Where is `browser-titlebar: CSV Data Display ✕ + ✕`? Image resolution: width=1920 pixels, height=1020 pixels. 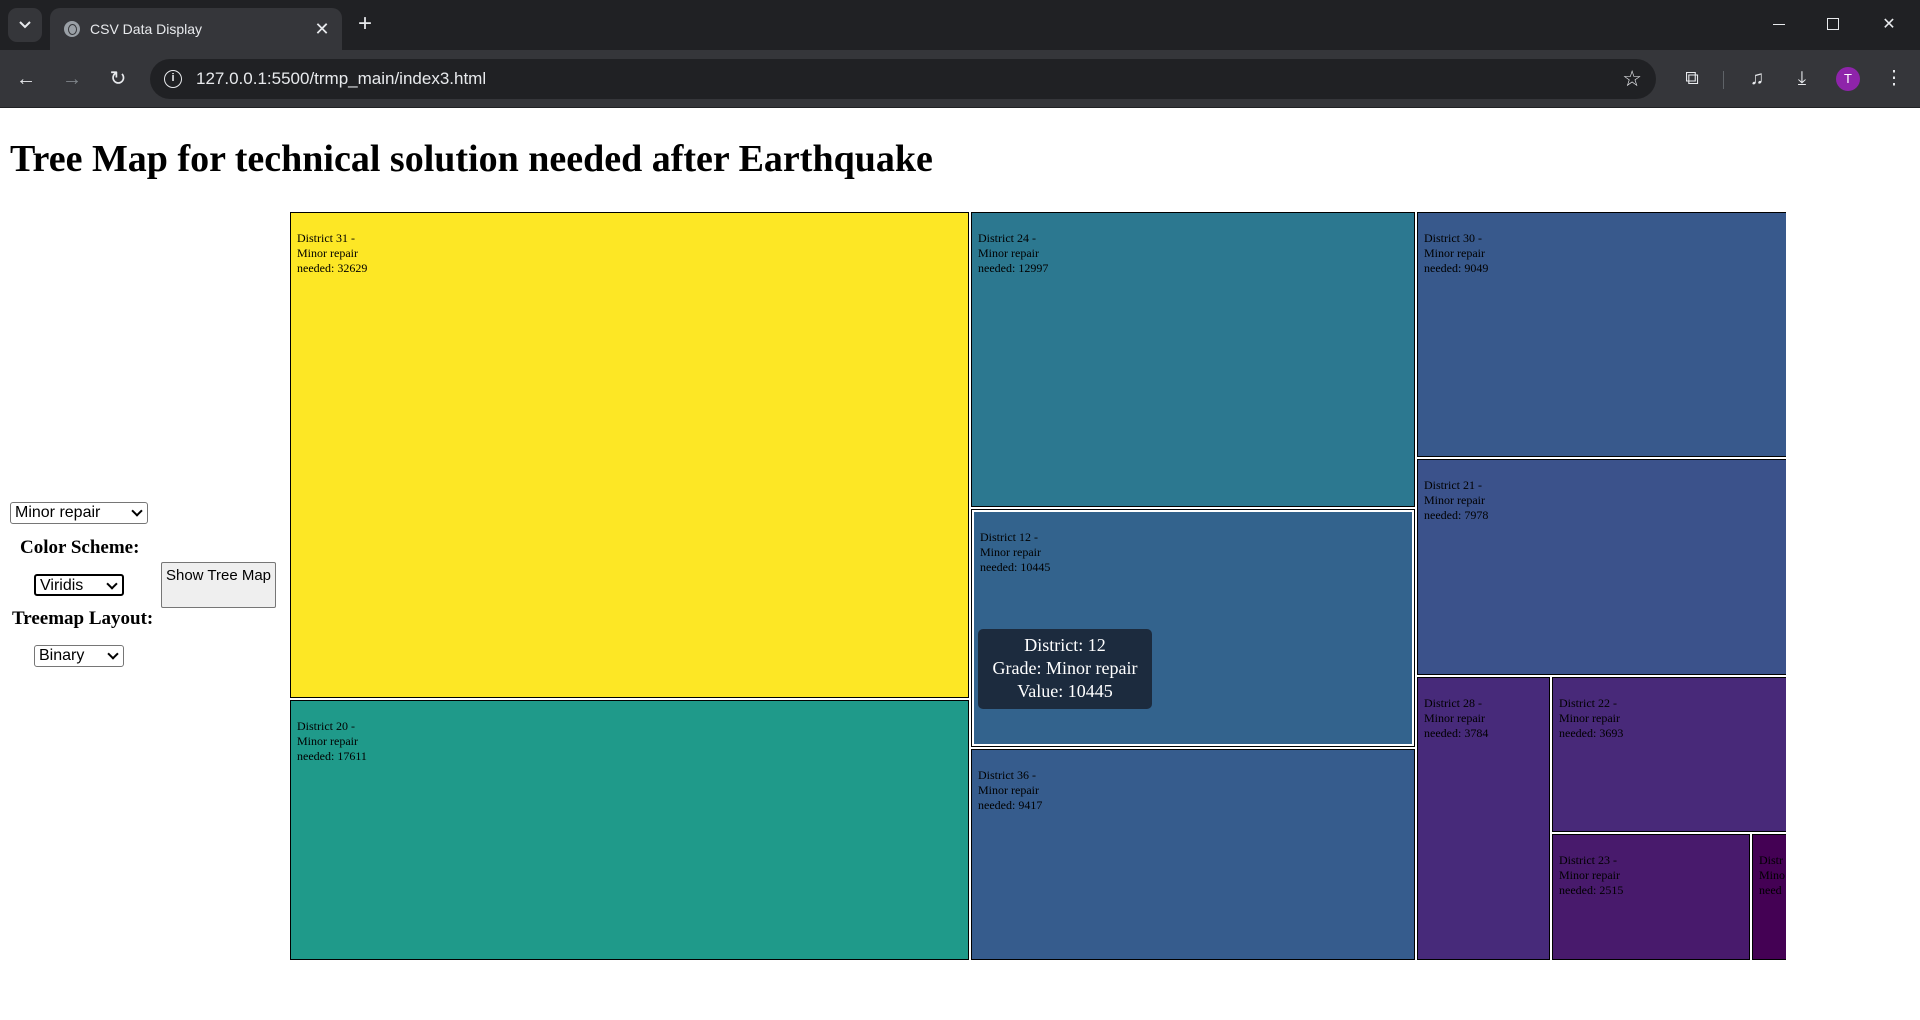
browser-titlebar: CSV Data Display ✕ + ✕ is located at coordinates (960, 25).